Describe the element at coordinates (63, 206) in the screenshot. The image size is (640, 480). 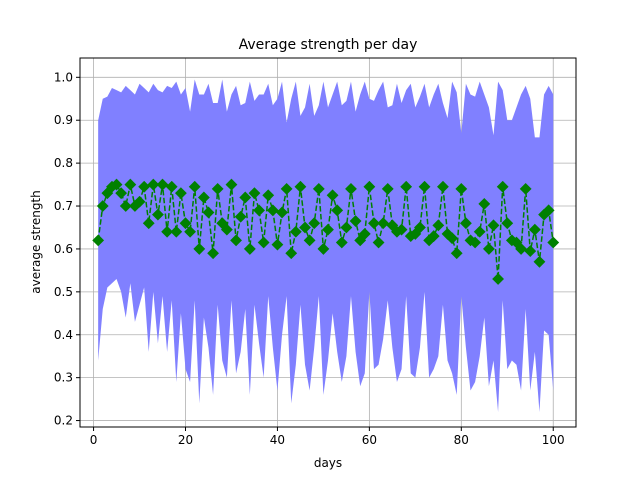
I see `y-tick-label: 0.7` at that location.